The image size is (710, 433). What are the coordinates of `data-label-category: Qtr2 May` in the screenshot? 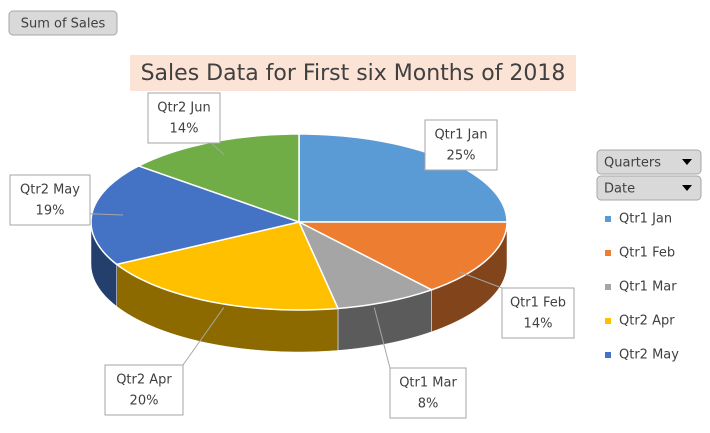 It's located at (50, 190).